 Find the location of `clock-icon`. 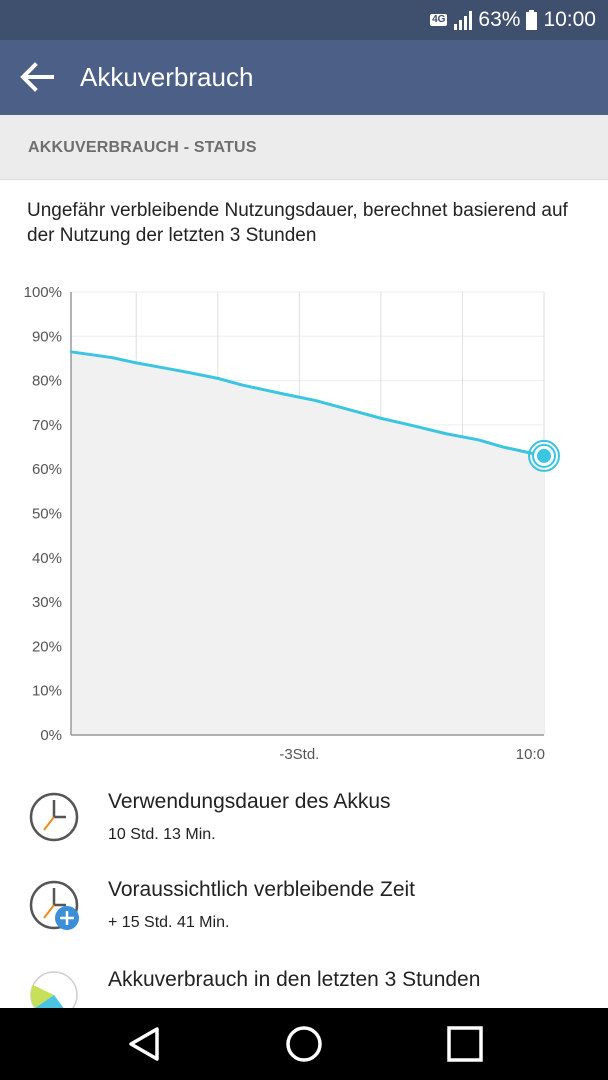

clock-icon is located at coordinates (54, 817).